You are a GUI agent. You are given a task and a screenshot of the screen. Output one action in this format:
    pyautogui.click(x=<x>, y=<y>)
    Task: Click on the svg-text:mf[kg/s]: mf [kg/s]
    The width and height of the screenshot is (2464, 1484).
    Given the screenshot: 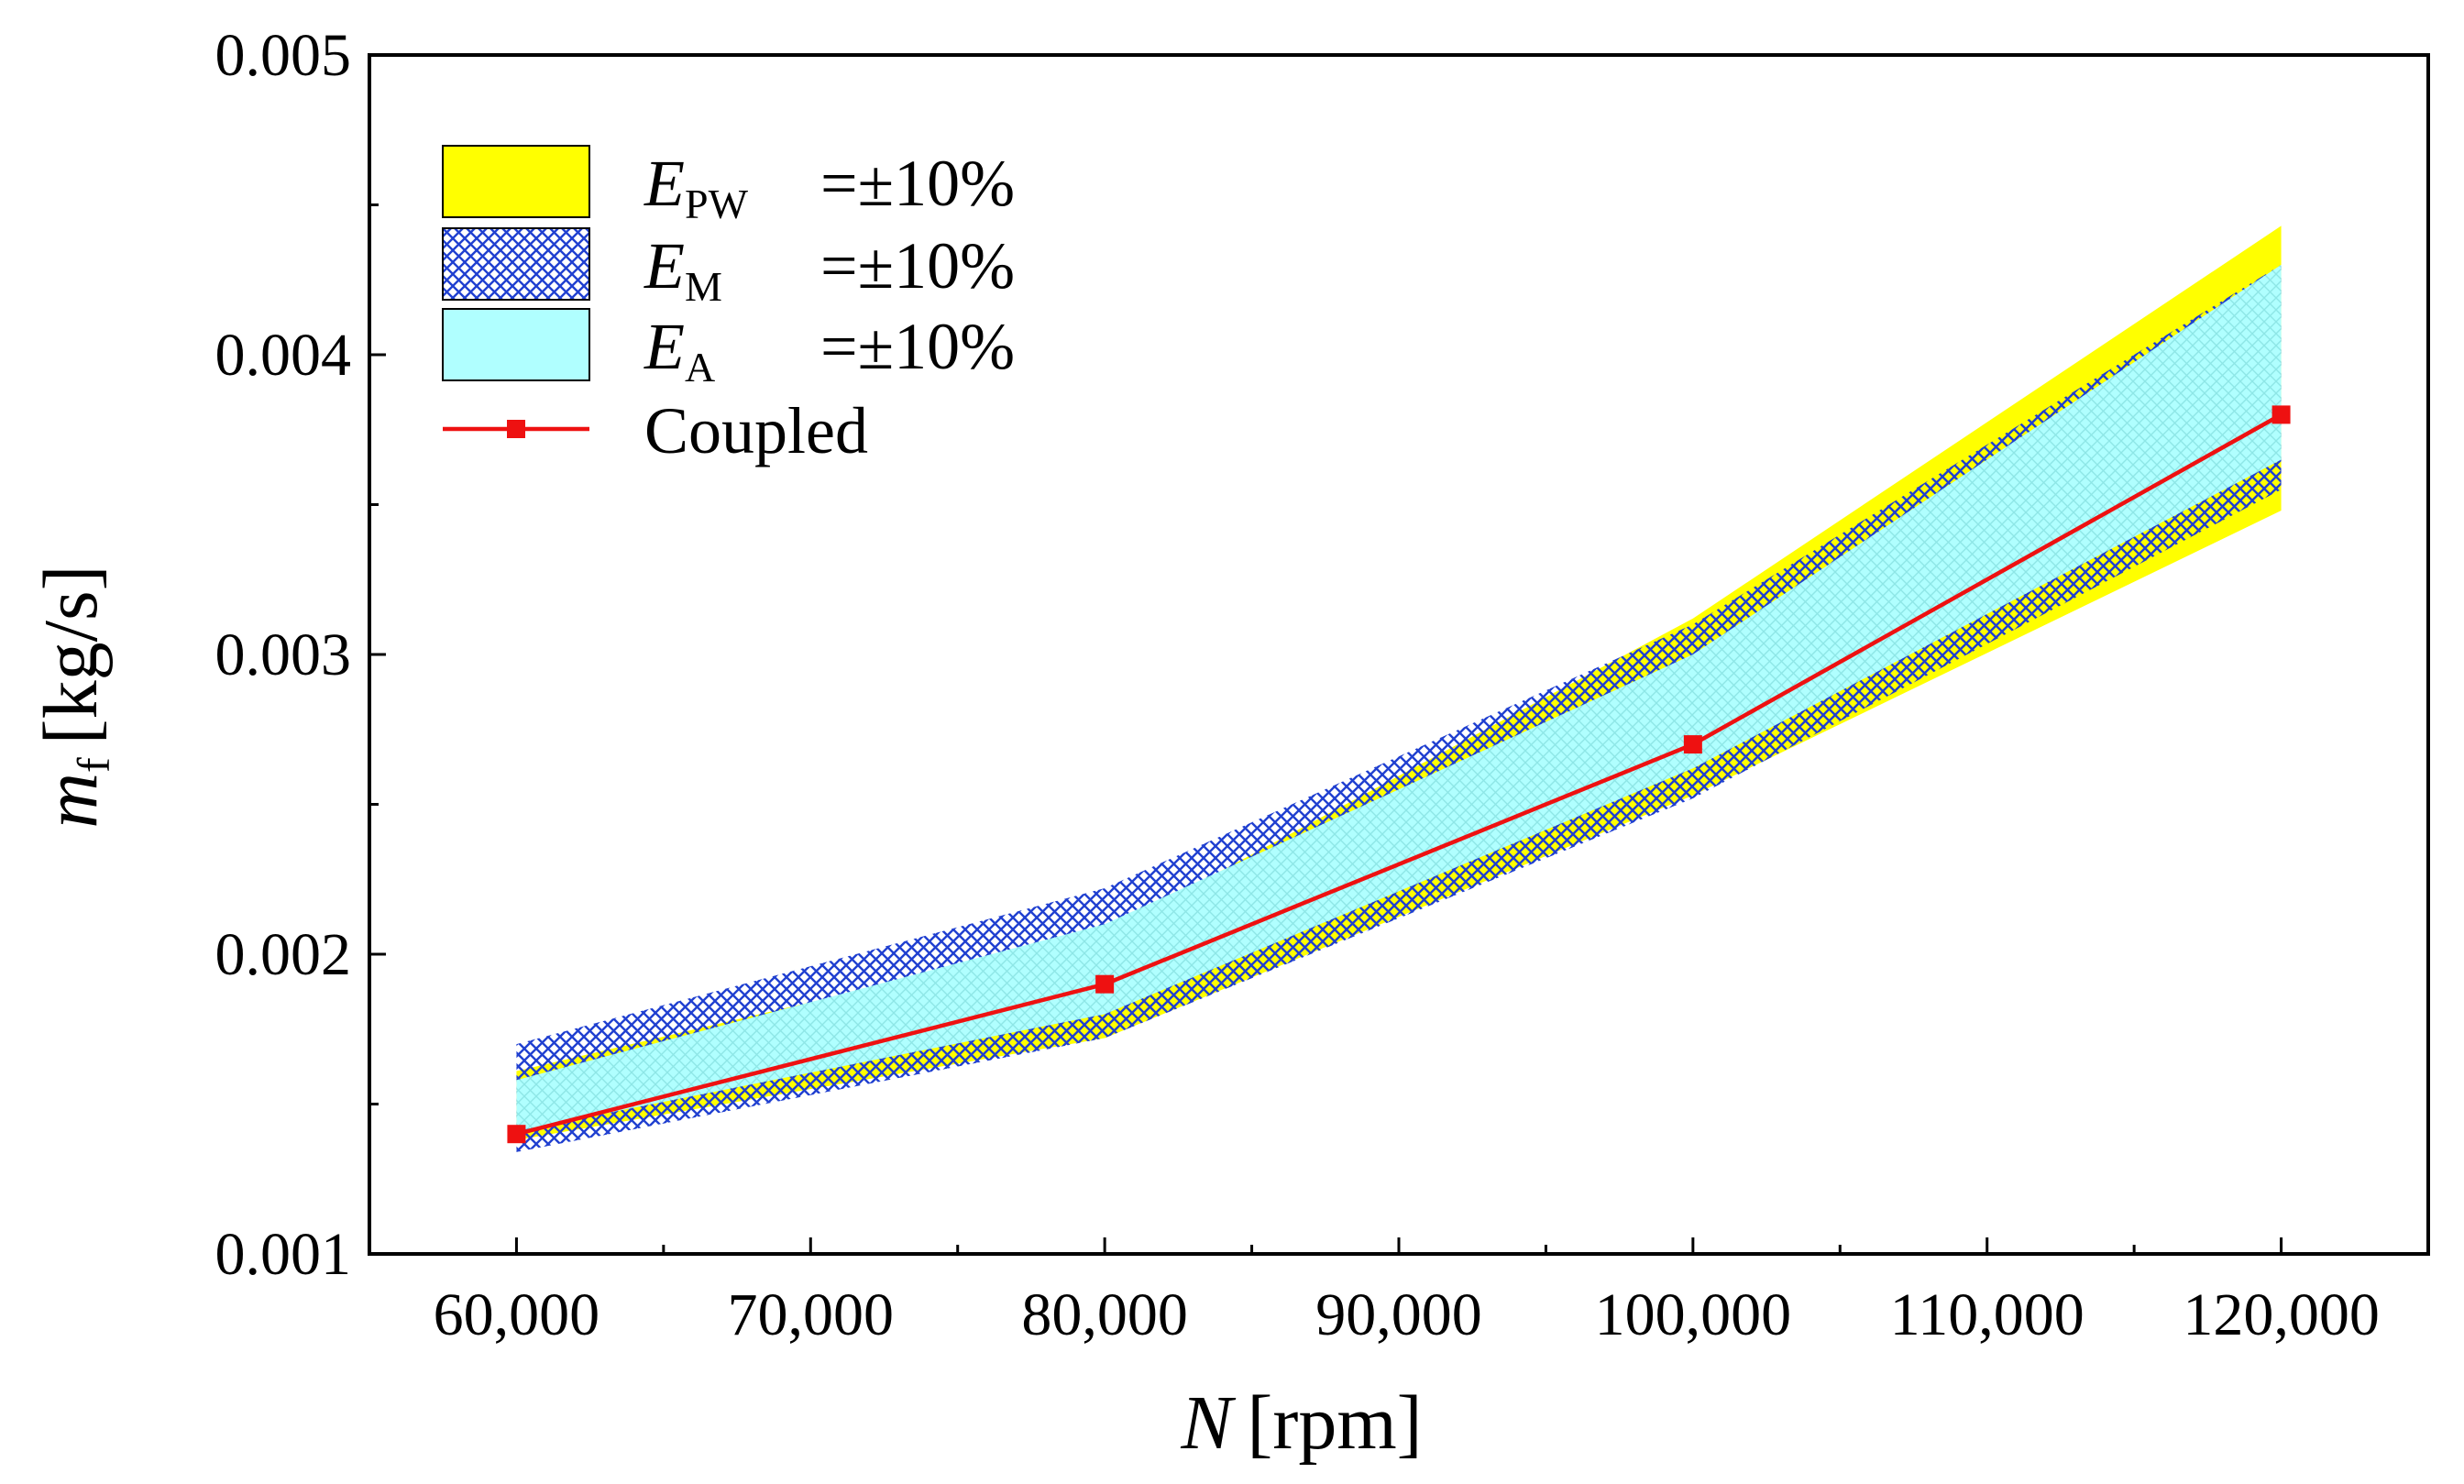 What is the action you would take?
    pyautogui.click(x=73, y=696)
    